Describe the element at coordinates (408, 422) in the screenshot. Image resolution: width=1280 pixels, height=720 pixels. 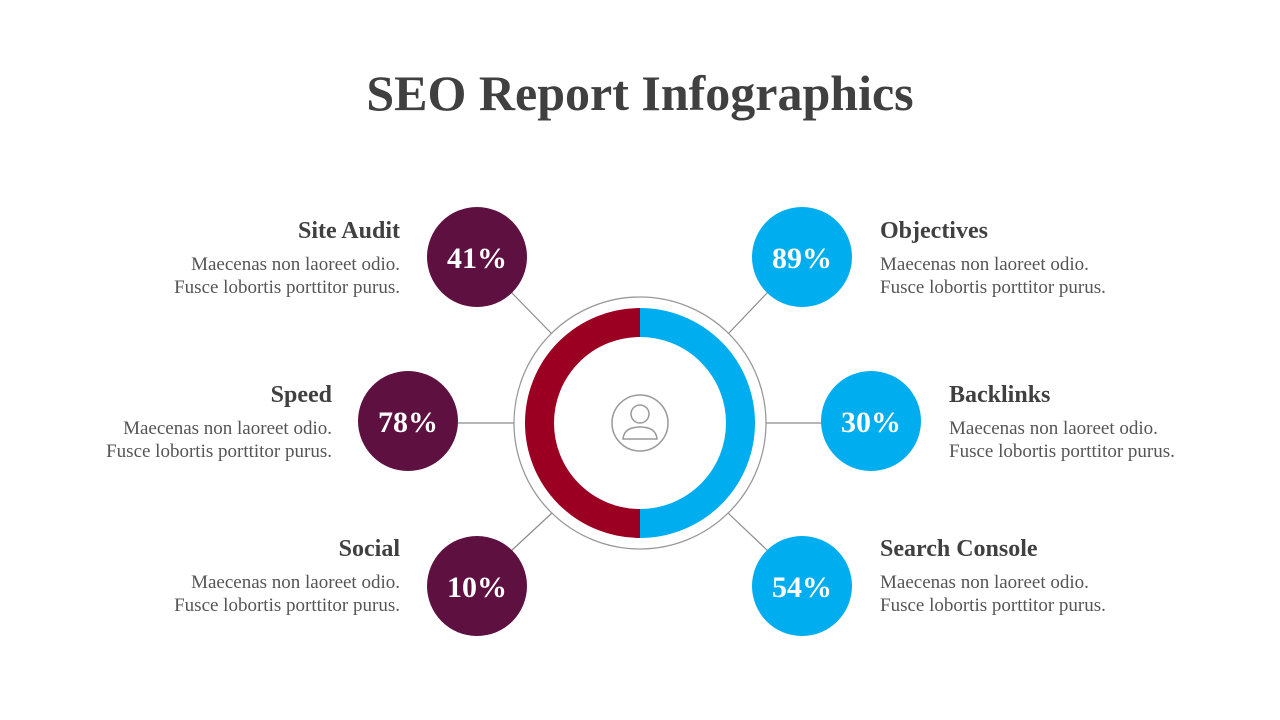
I see `value: 78%` at that location.